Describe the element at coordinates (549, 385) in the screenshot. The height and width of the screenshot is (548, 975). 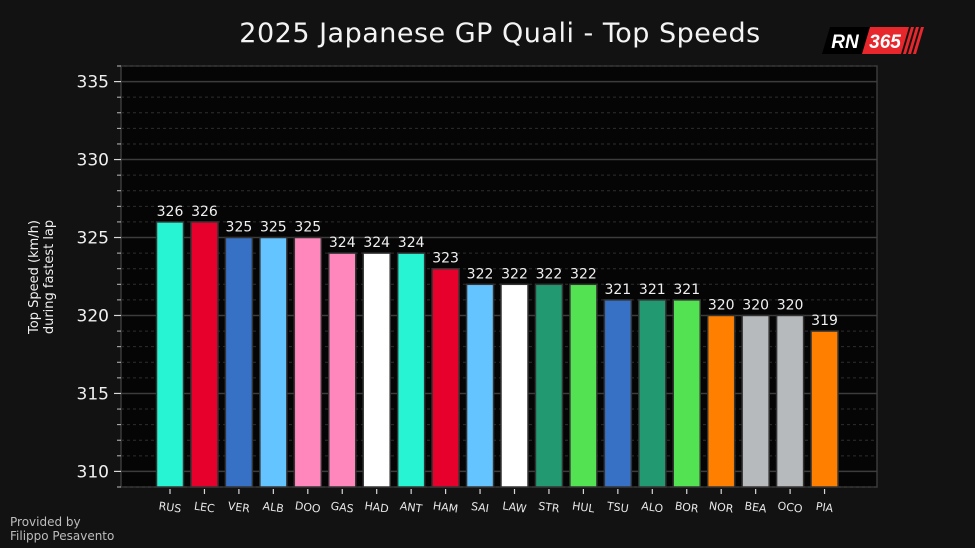
I see `bar-str` at that location.